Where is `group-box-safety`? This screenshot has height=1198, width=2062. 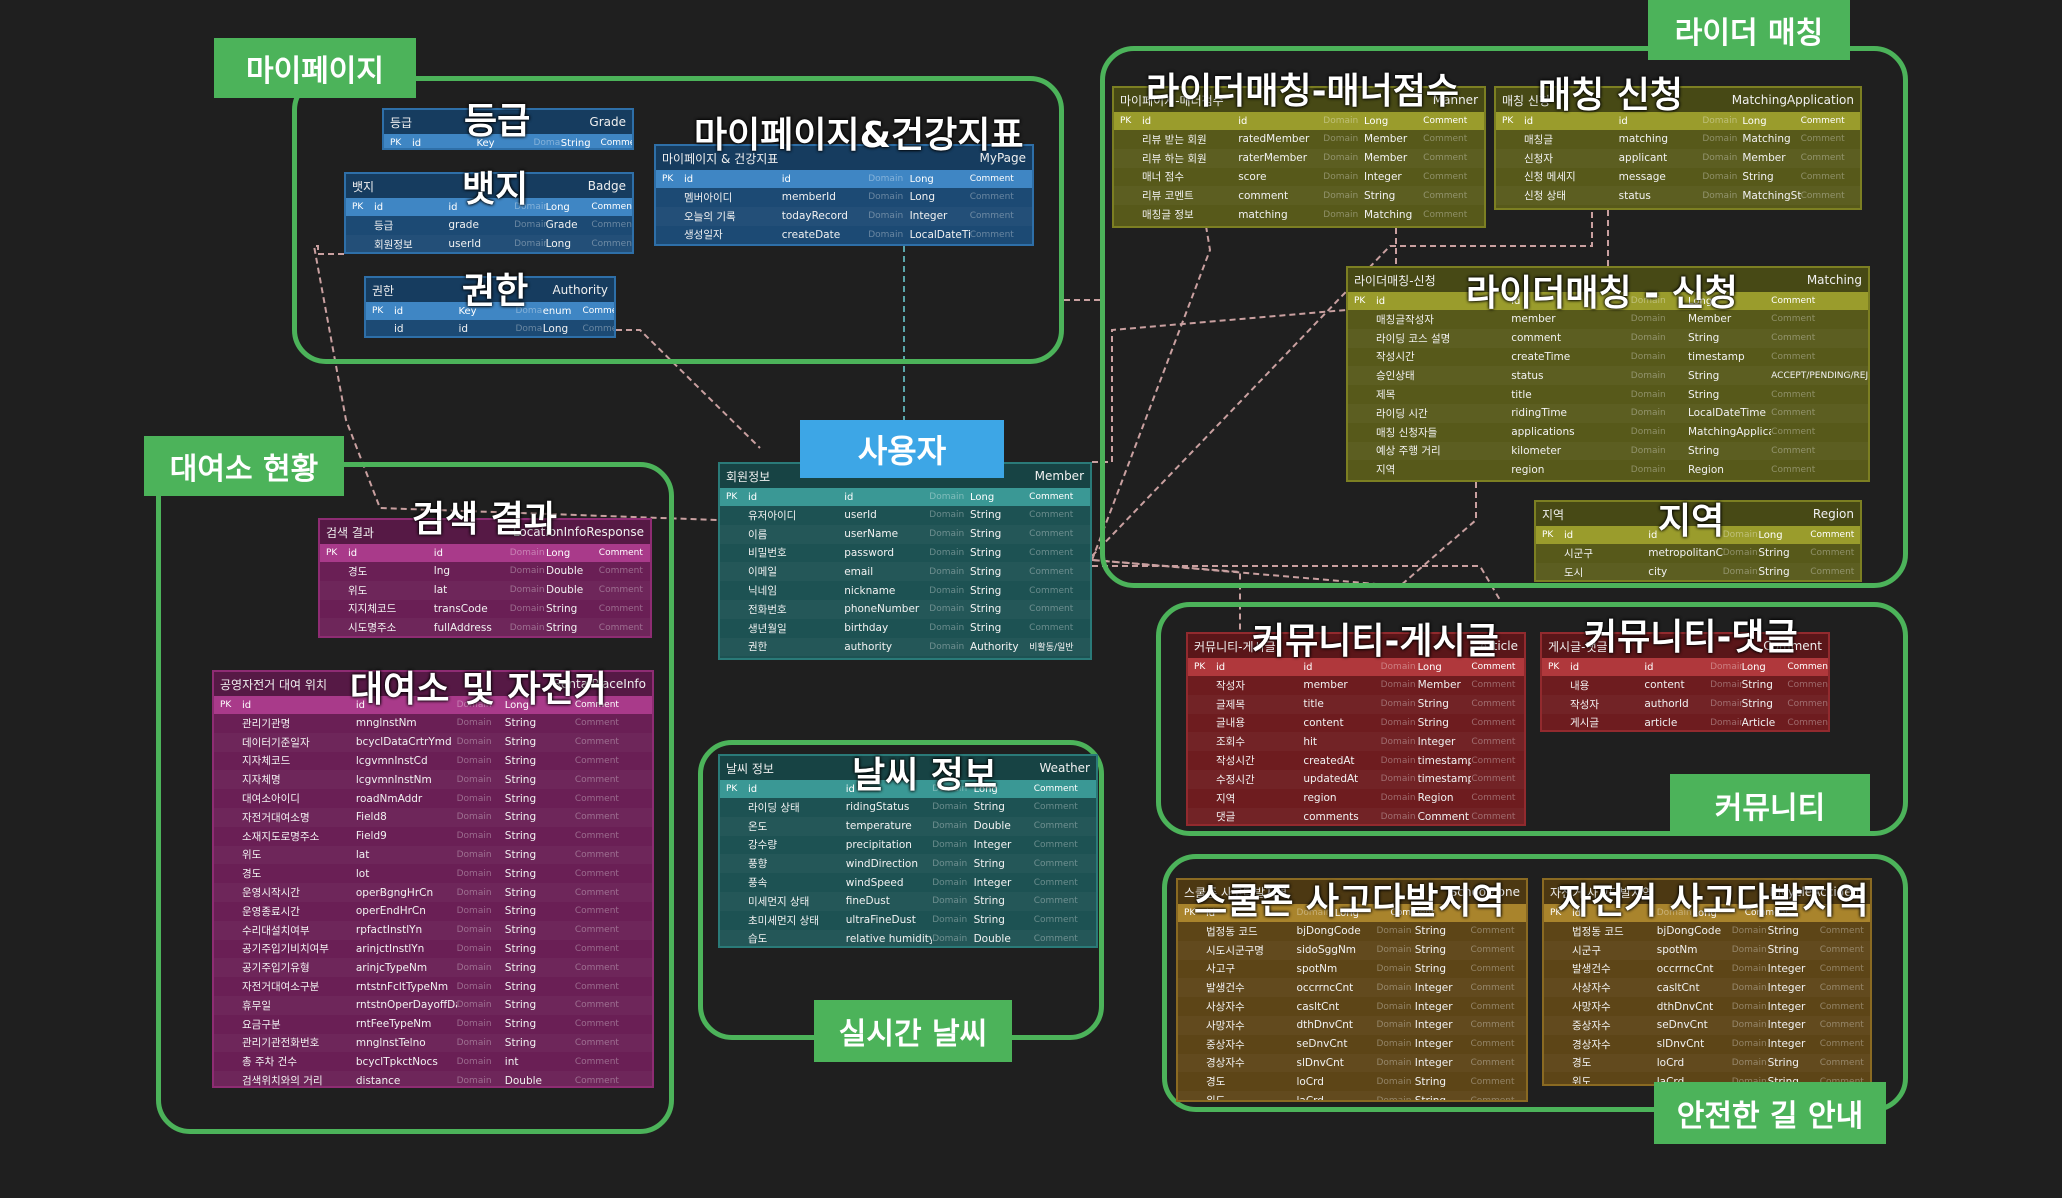
group-box-safety is located at coordinates (1535, 983).